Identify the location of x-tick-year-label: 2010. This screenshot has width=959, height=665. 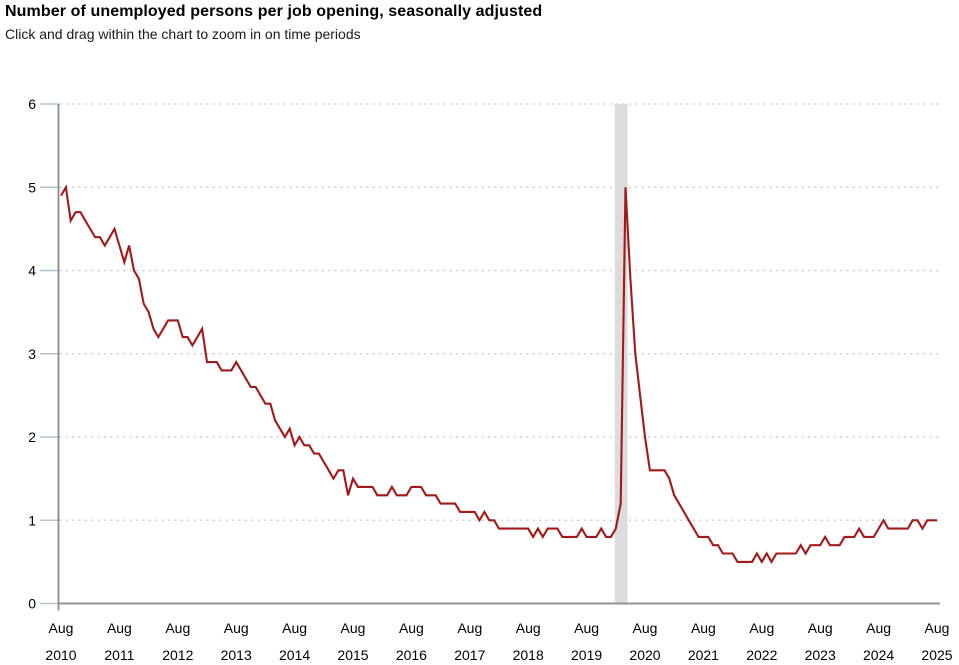
(60, 655).